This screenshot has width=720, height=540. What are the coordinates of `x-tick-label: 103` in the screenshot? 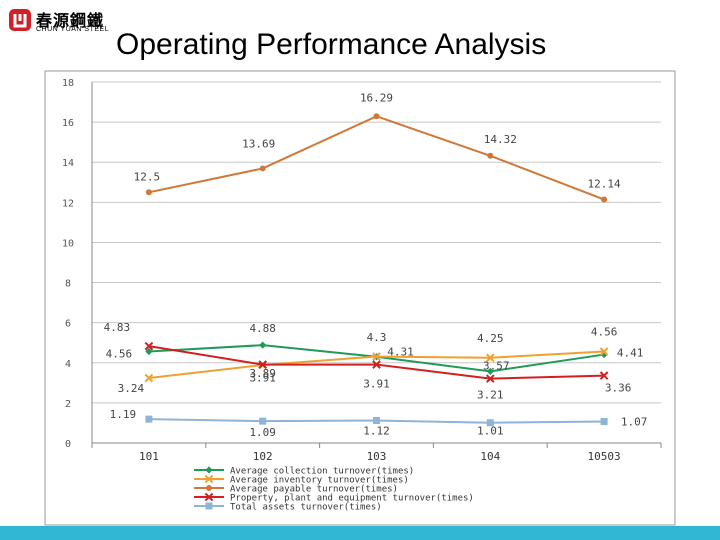 It's located at (377, 456).